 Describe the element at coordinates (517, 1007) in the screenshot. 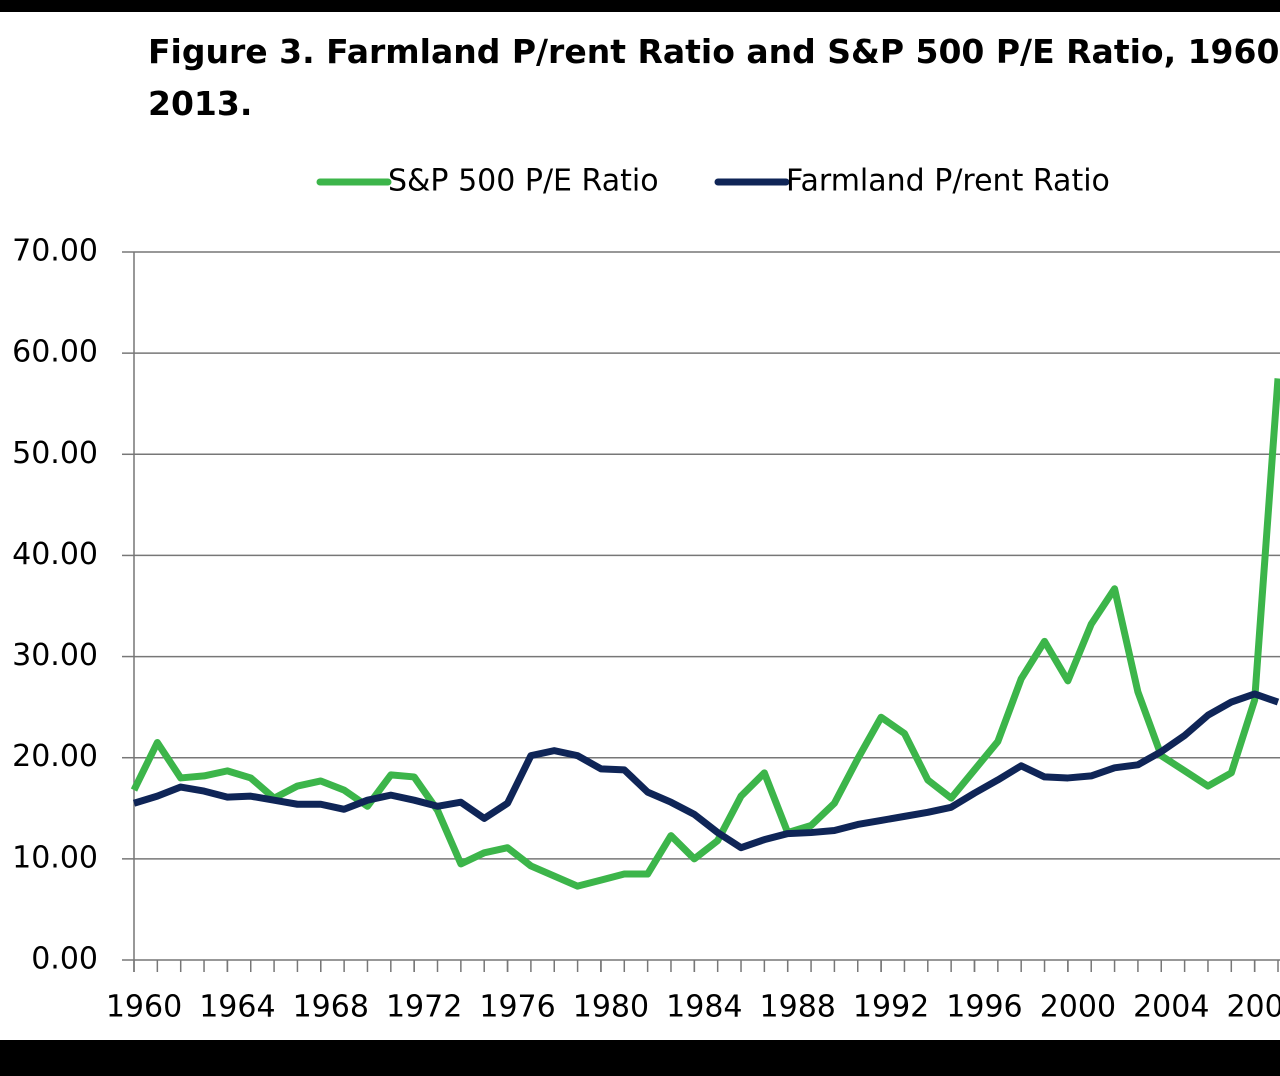

I see `x-tick-label: 1976` at that location.